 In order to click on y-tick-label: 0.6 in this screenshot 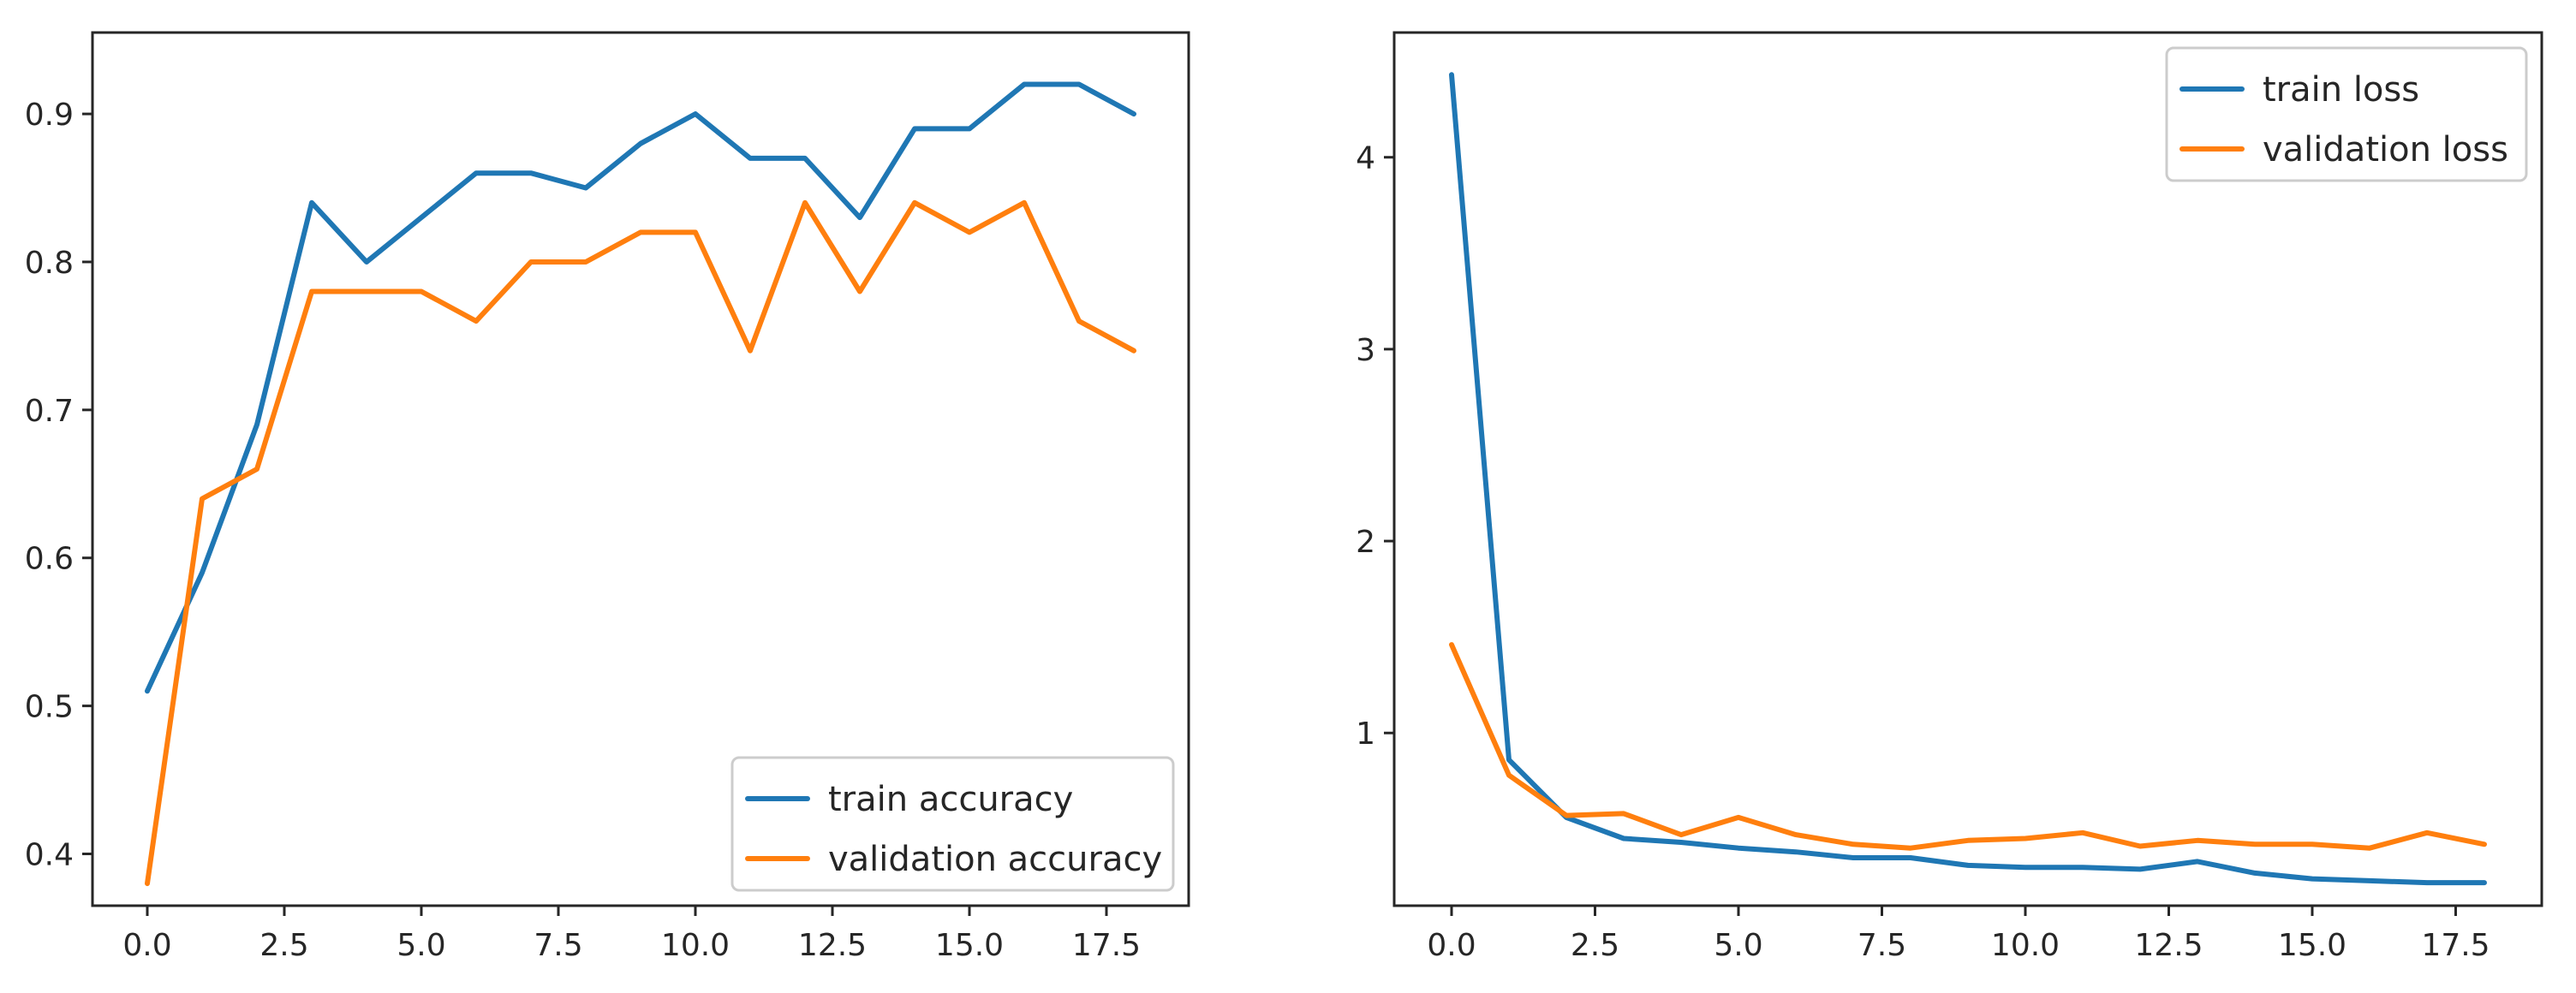, I will do `click(49, 559)`.